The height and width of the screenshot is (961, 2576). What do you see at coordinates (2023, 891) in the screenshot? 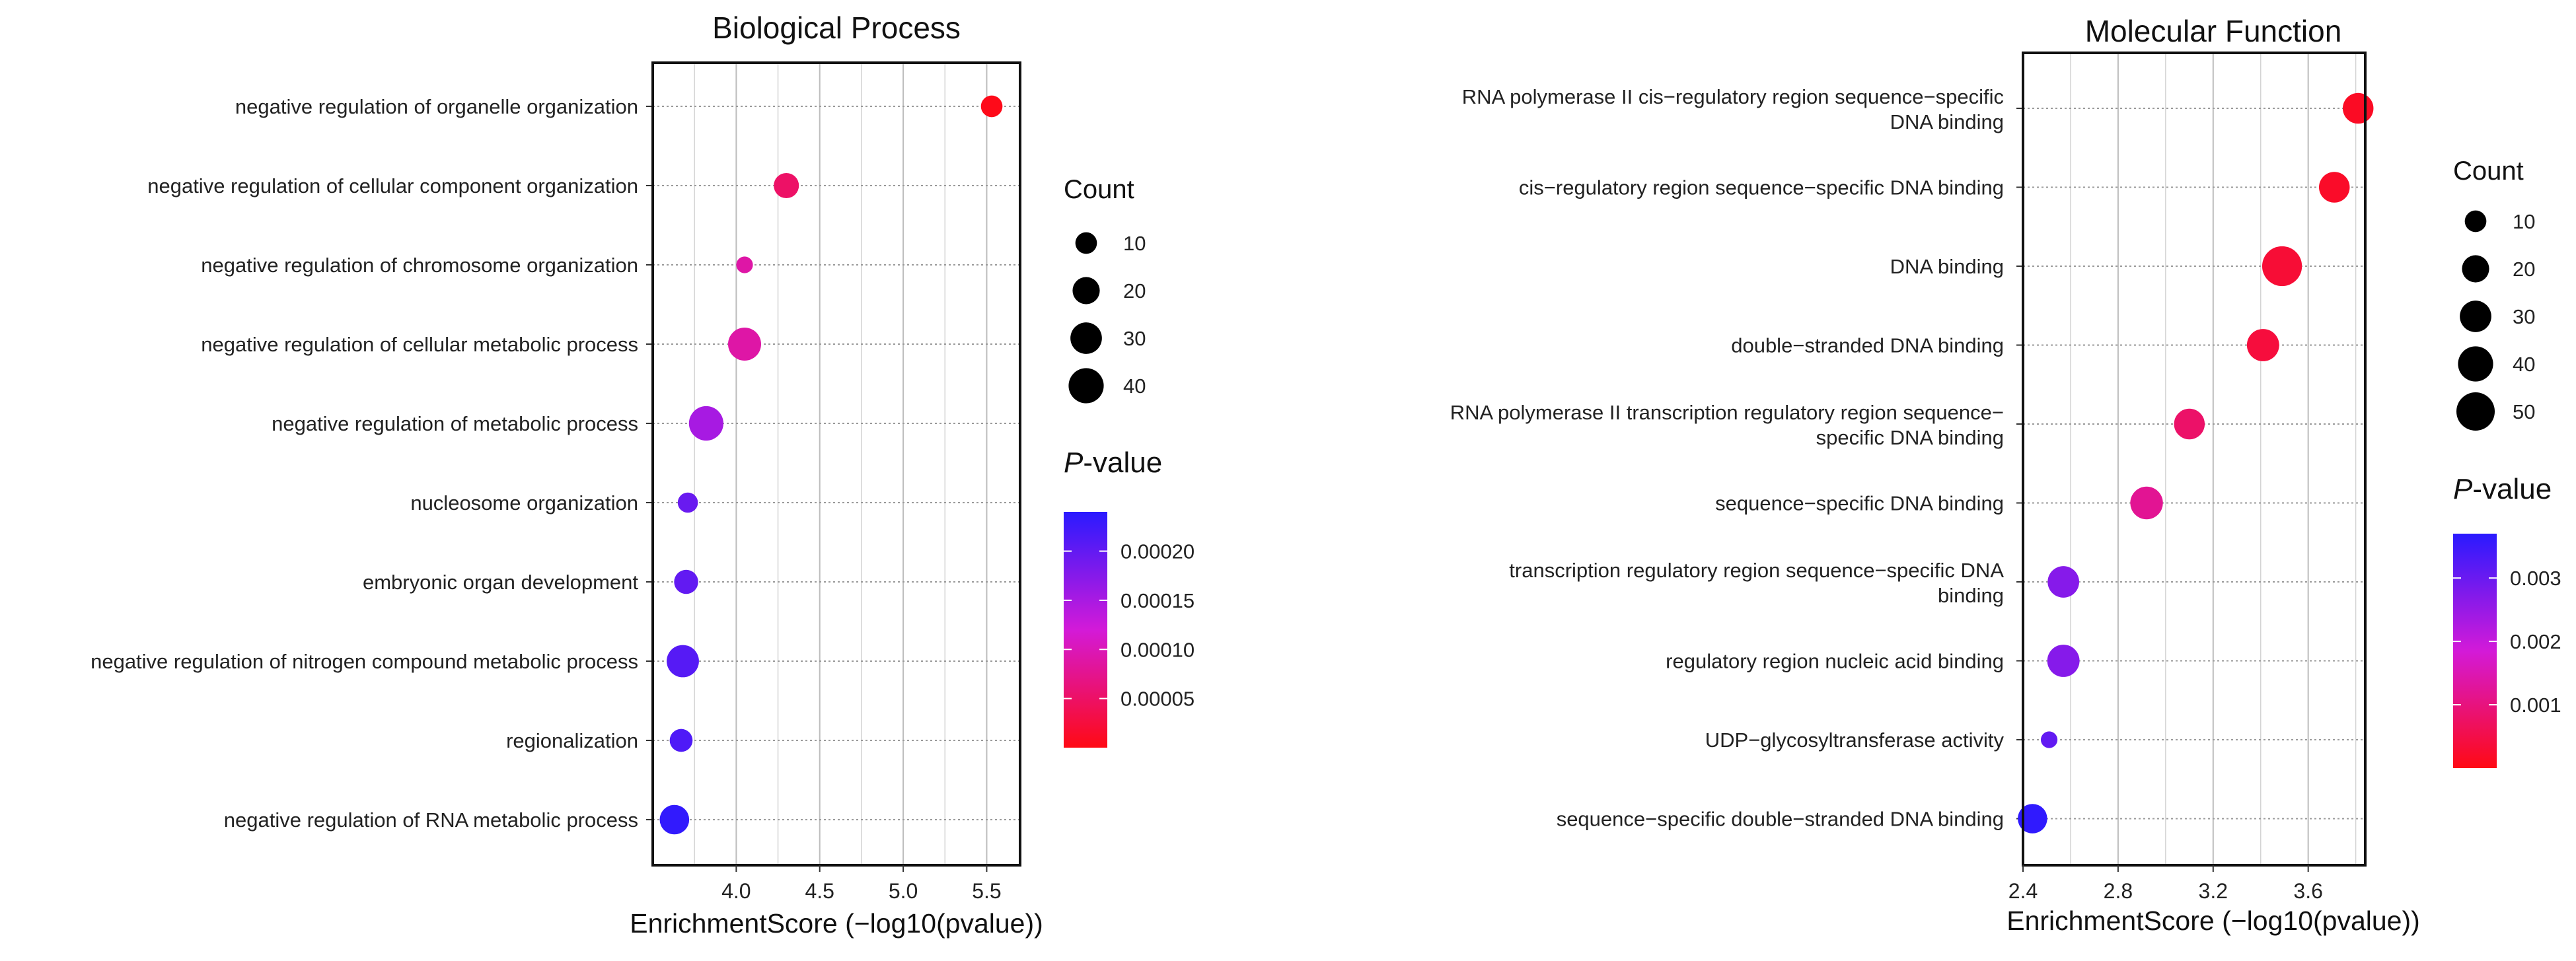
I see `x-tick-label: 2.4` at bounding box center [2023, 891].